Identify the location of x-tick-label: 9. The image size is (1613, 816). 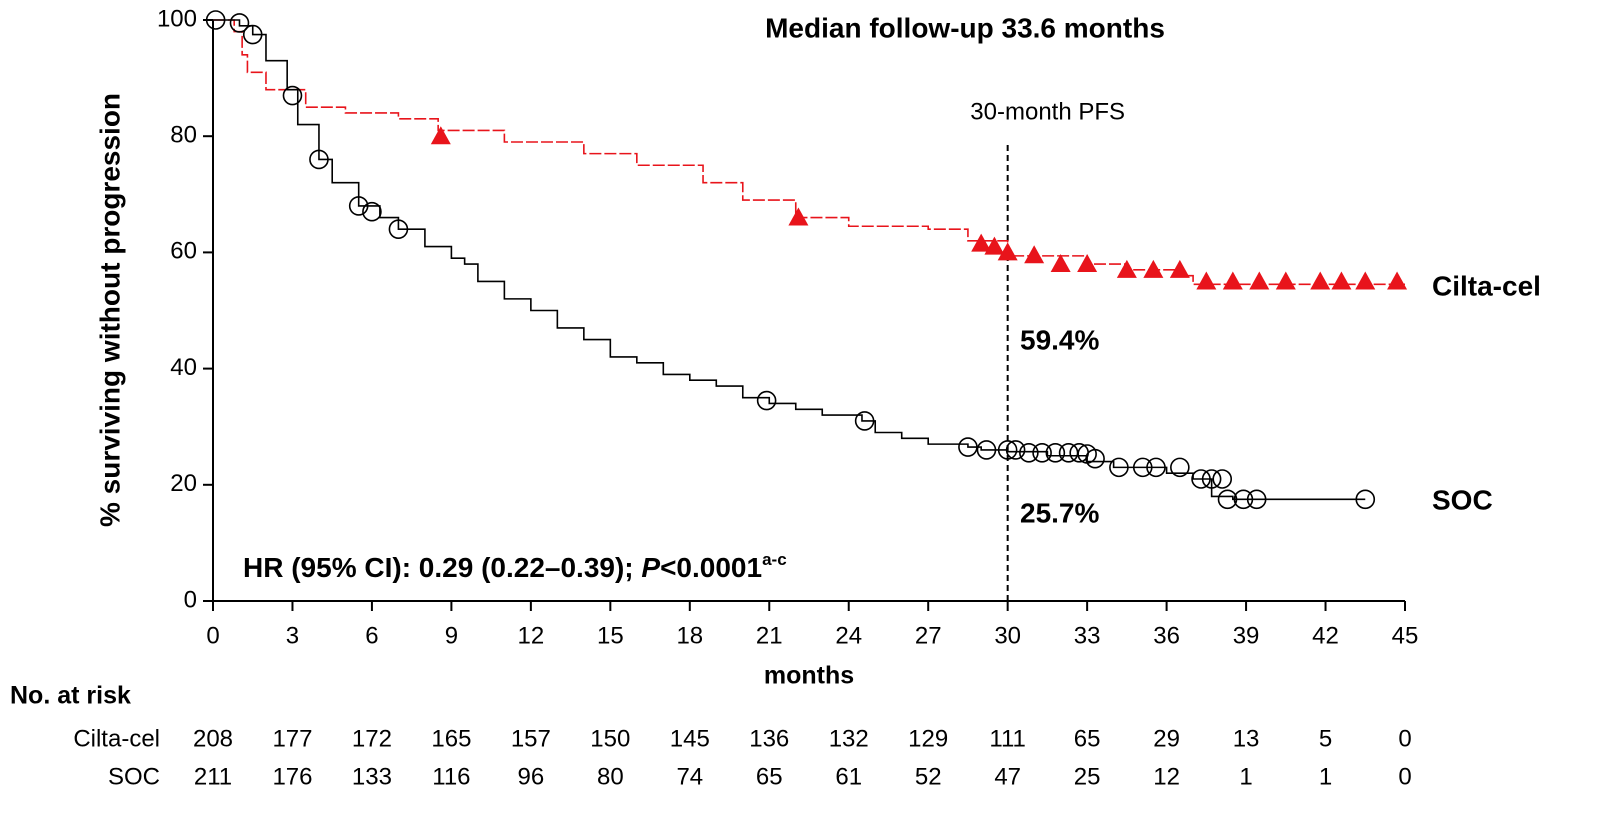
(451, 635).